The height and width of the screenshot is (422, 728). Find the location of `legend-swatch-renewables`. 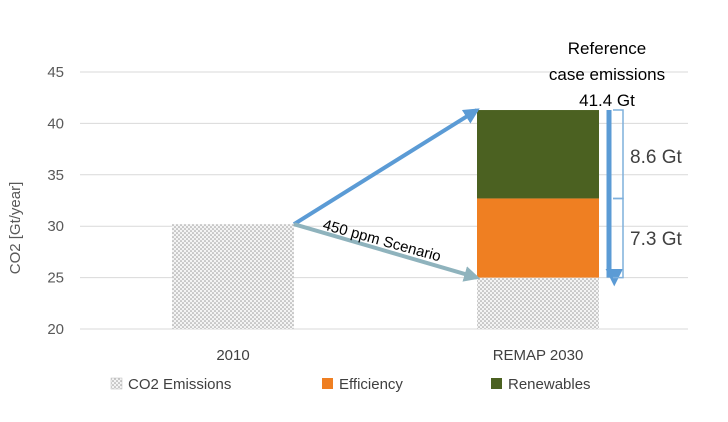

legend-swatch-renewables is located at coordinates (496, 383).